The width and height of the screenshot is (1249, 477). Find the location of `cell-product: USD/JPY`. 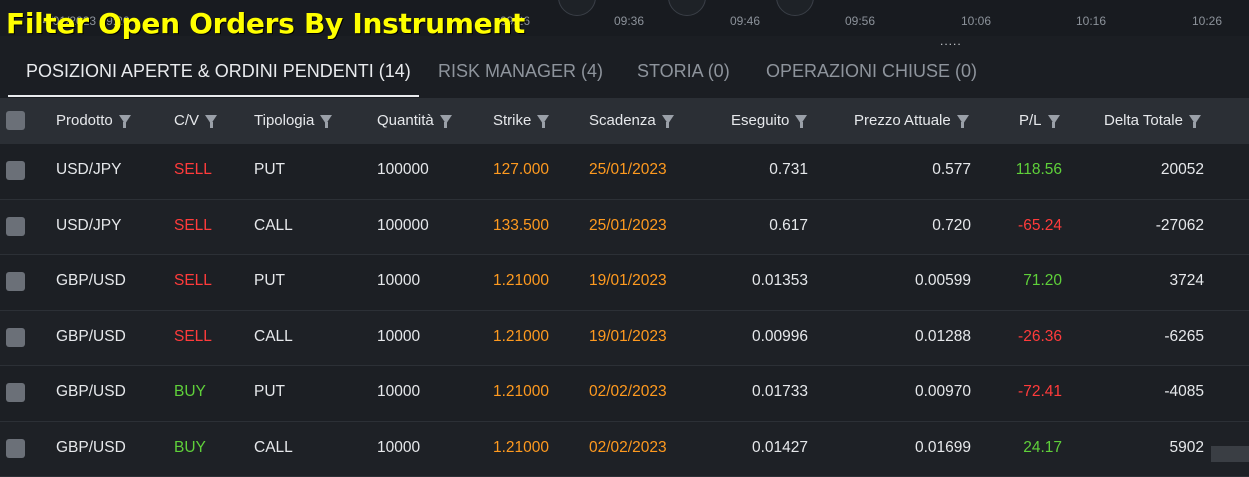

cell-product: USD/JPY is located at coordinates (88, 227).